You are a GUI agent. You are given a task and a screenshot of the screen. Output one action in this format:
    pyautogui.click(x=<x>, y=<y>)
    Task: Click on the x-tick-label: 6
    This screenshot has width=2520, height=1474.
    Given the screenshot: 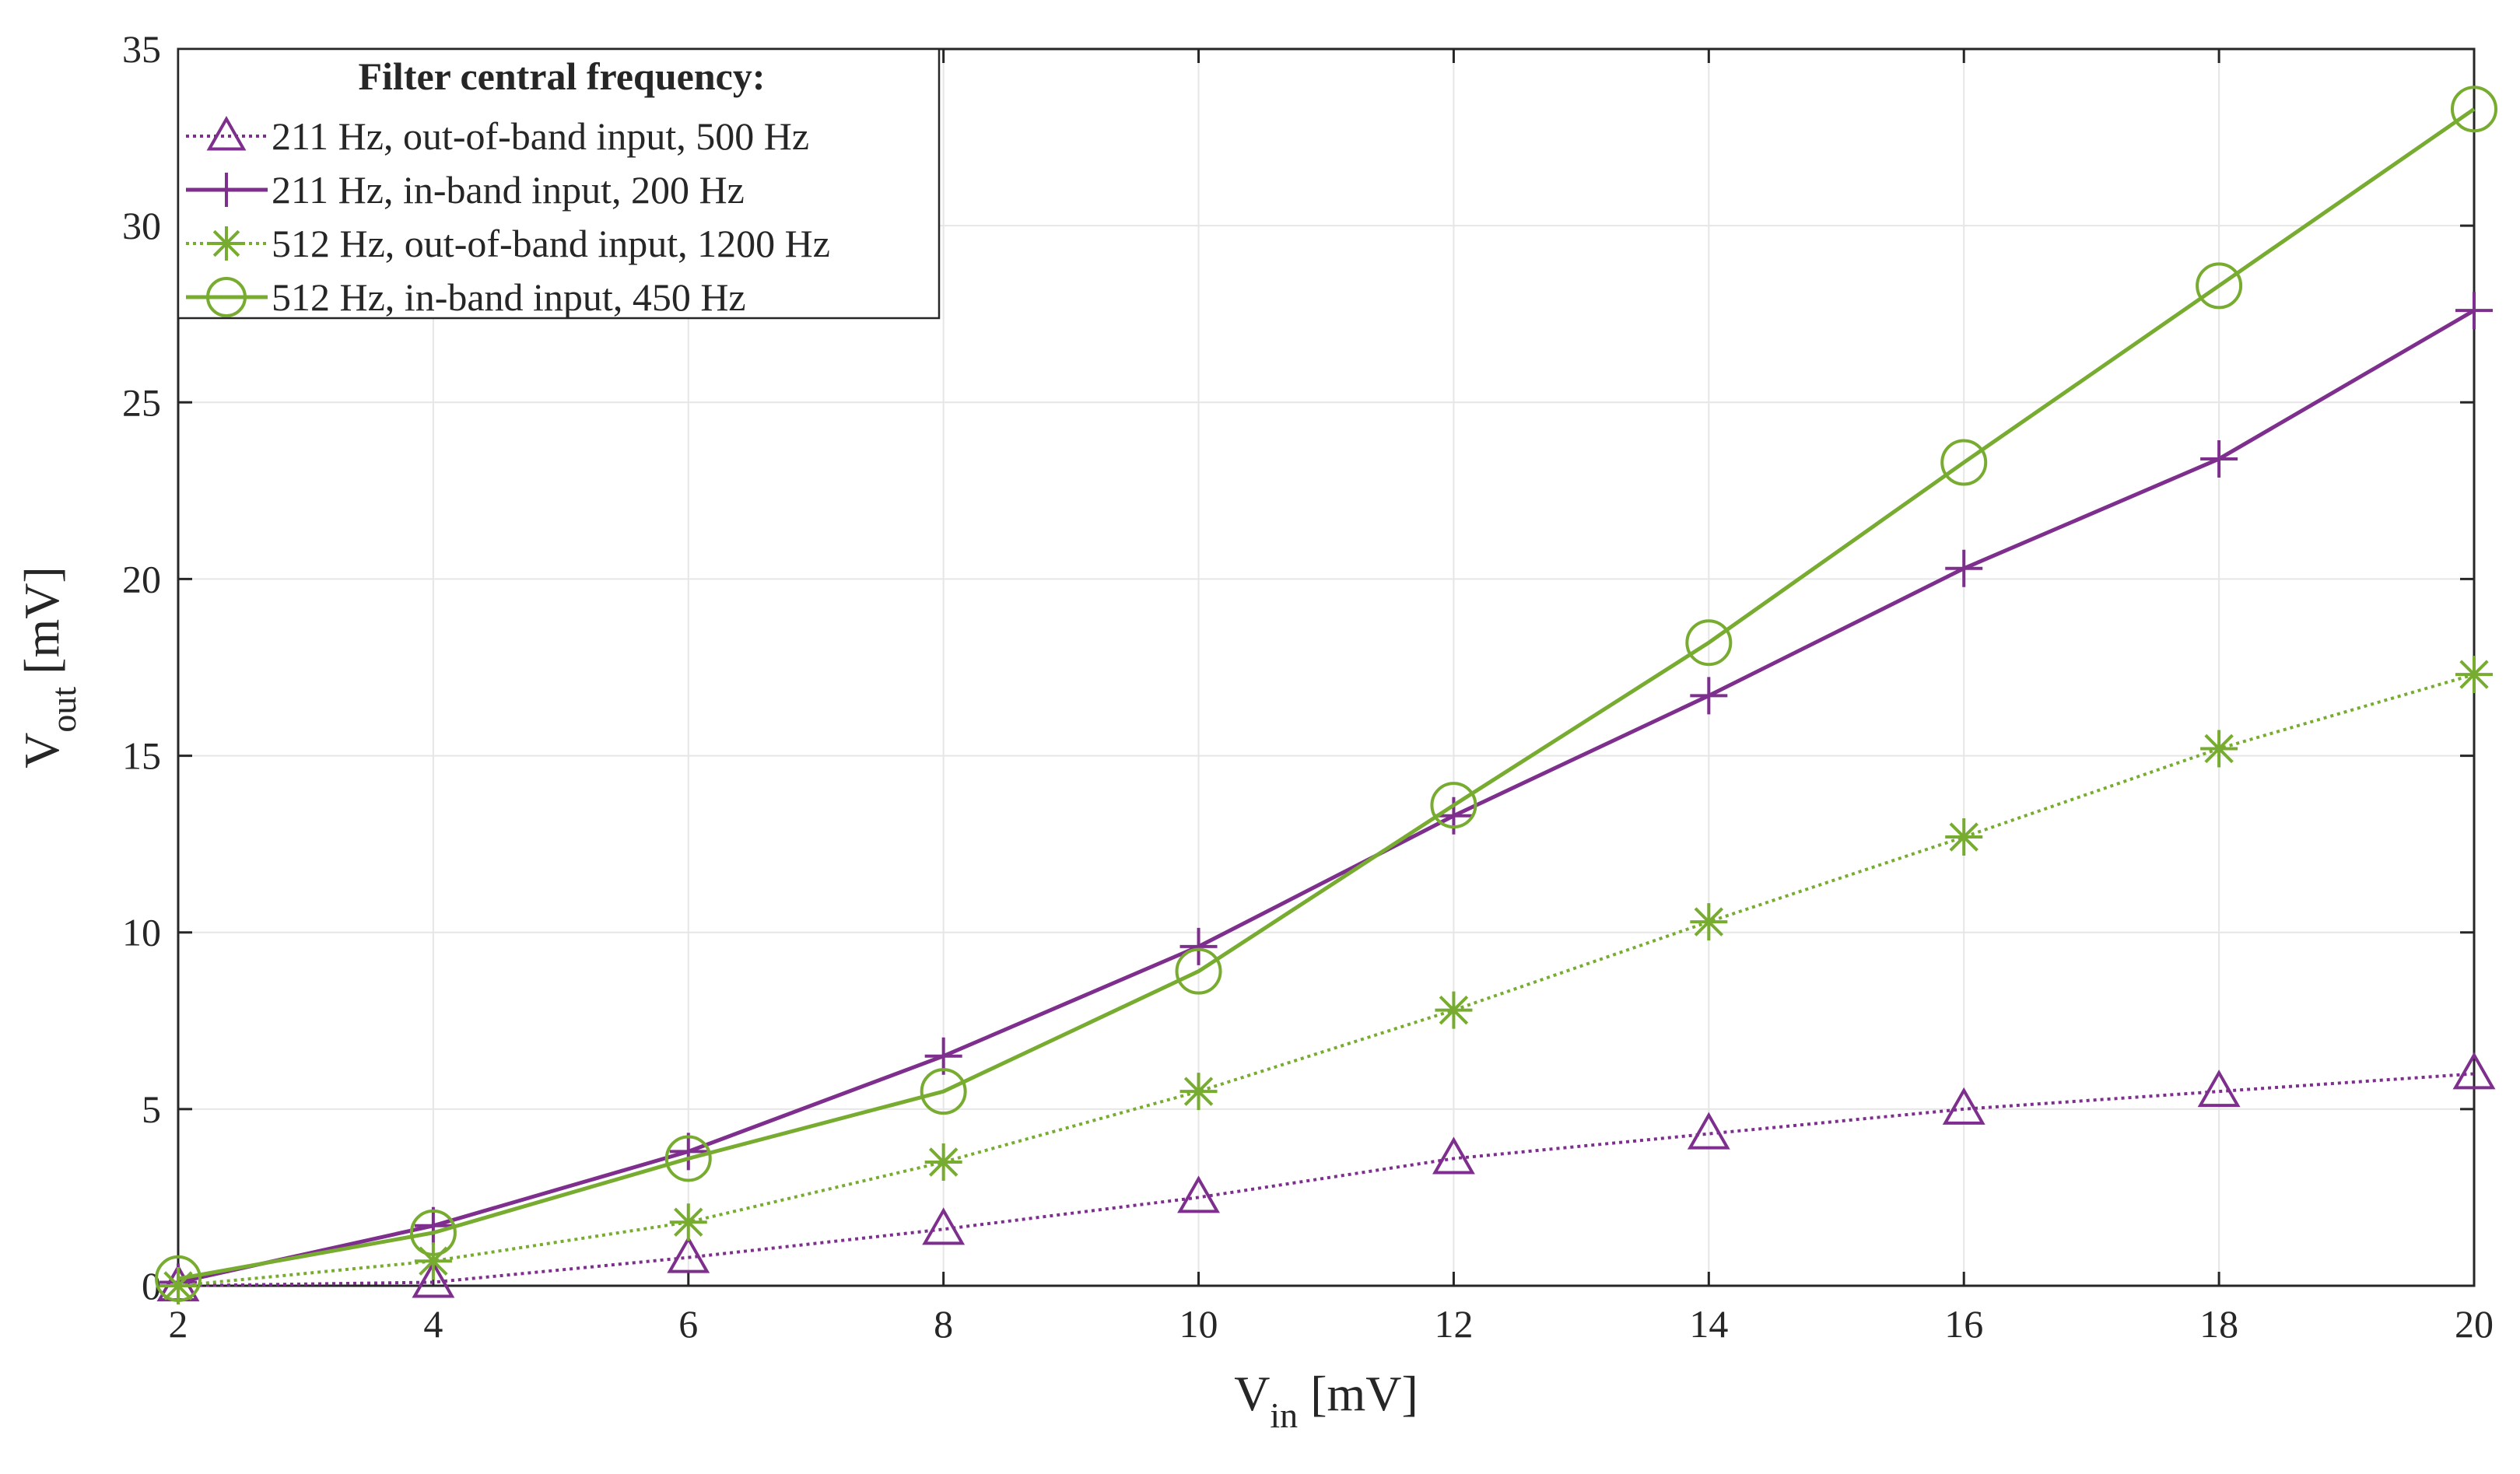 What is the action you would take?
    pyautogui.click(x=688, y=1324)
    